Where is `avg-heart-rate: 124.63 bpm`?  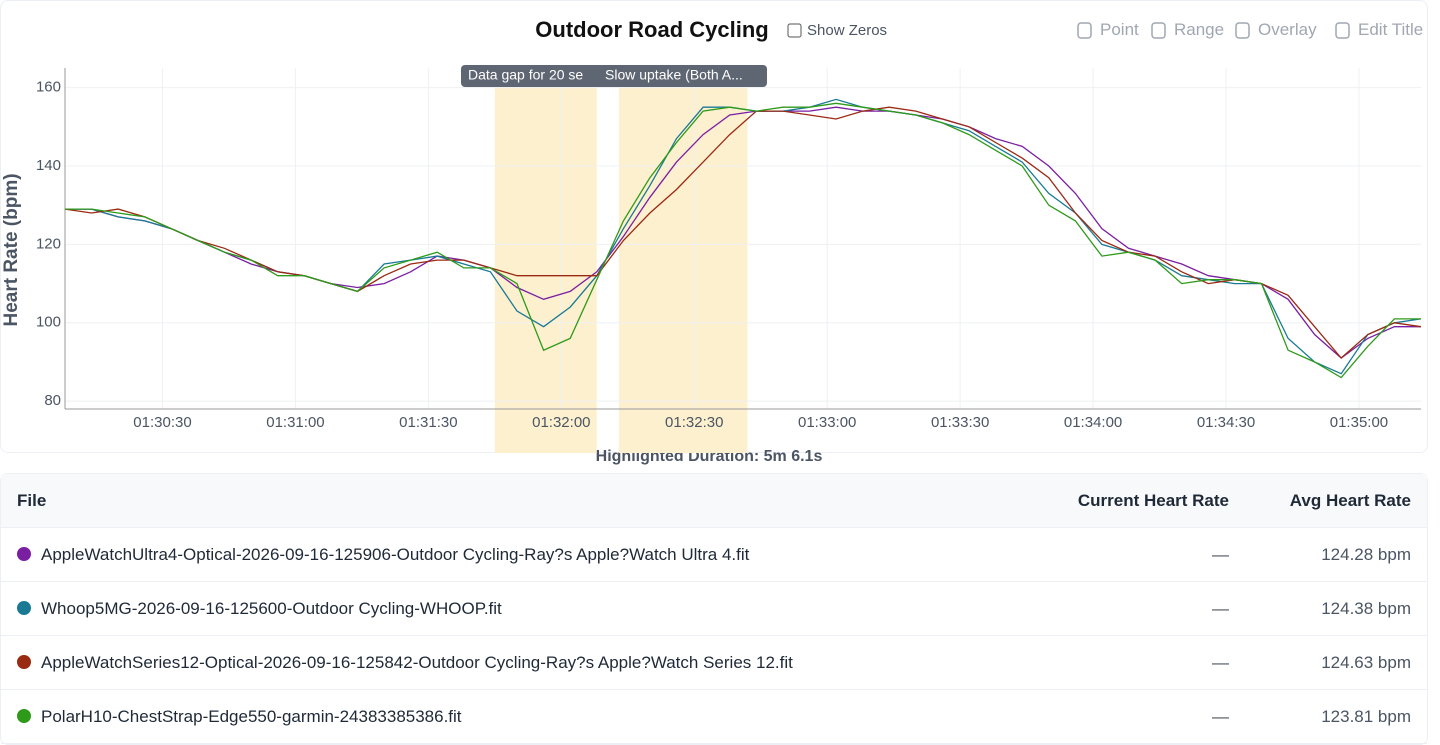
avg-heart-rate: 124.63 bpm is located at coordinates (1336, 663).